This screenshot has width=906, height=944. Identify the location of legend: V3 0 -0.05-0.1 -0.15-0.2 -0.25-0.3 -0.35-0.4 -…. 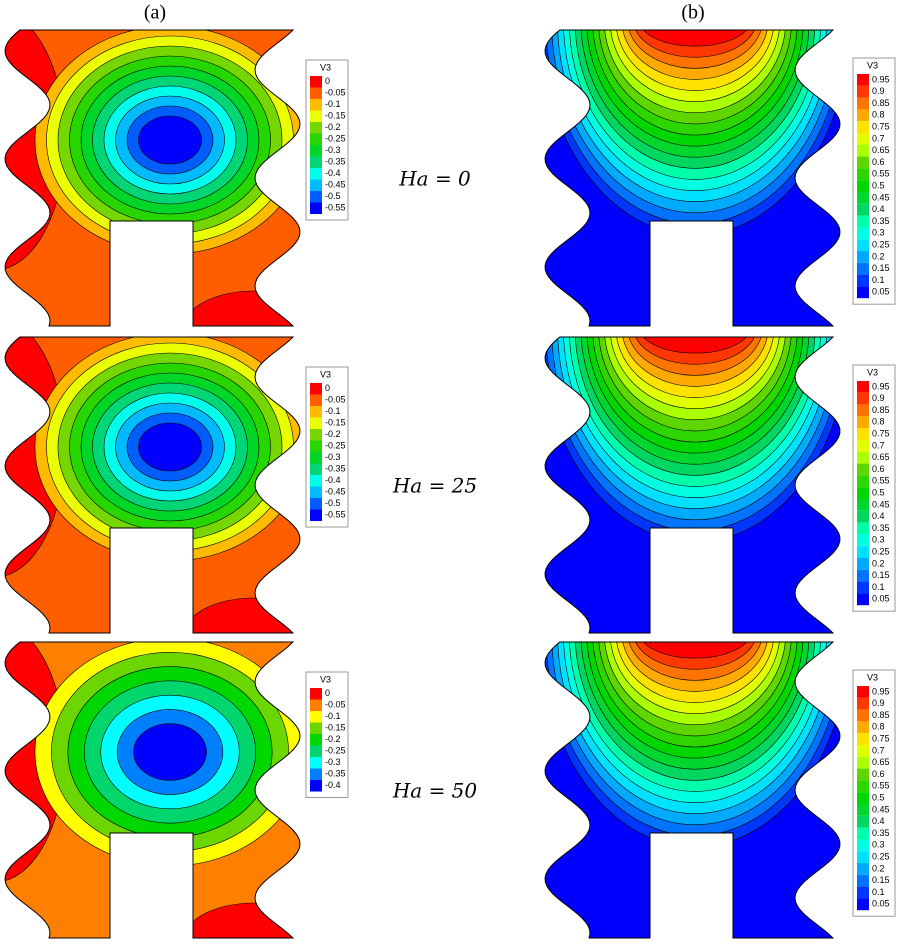
(327, 447).